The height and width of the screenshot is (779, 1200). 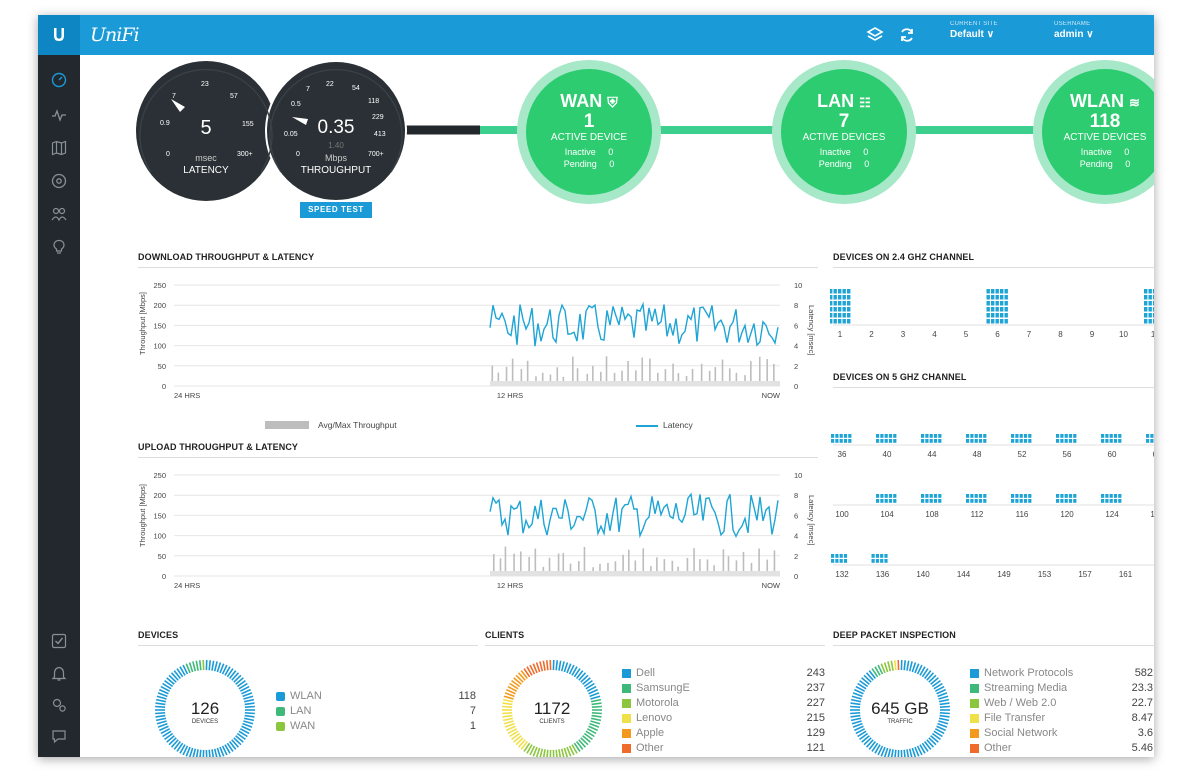 What do you see at coordinates (1142, 703) in the screenshot?
I see `dpi-legend-value: 22.7 GB` at bounding box center [1142, 703].